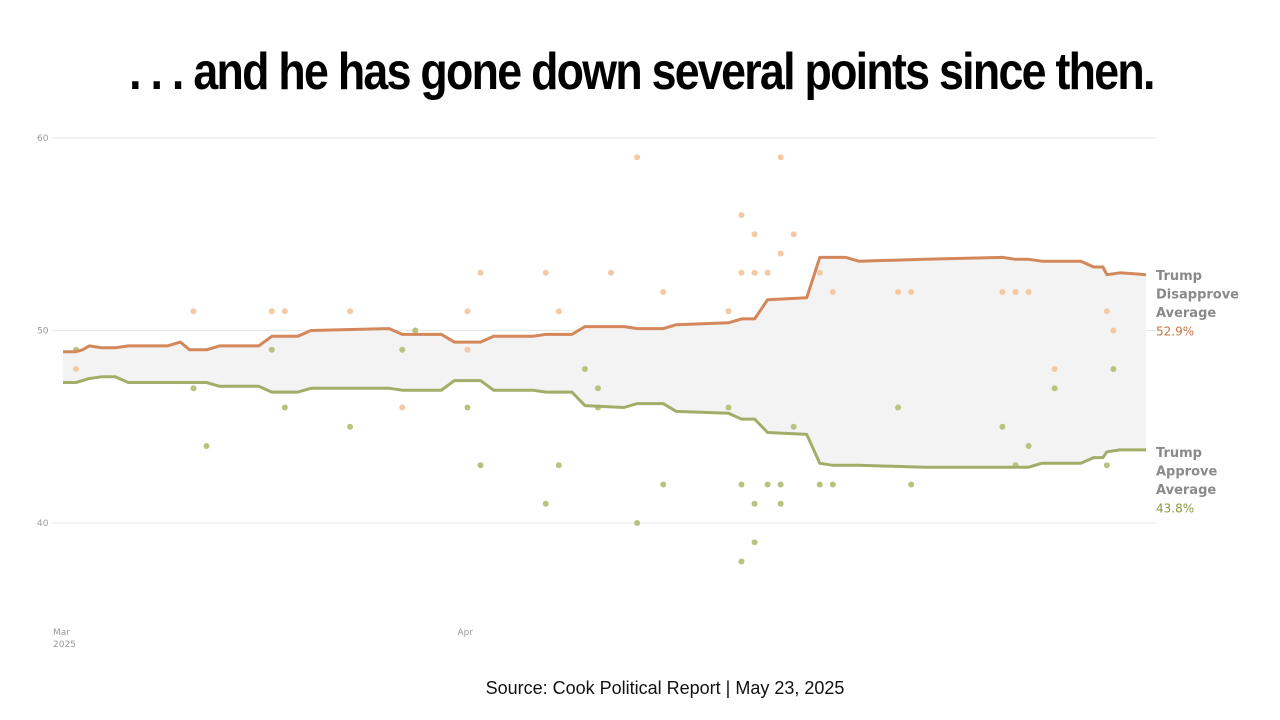  I want to click on approve-label-line: Approve, so click(1186, 472).